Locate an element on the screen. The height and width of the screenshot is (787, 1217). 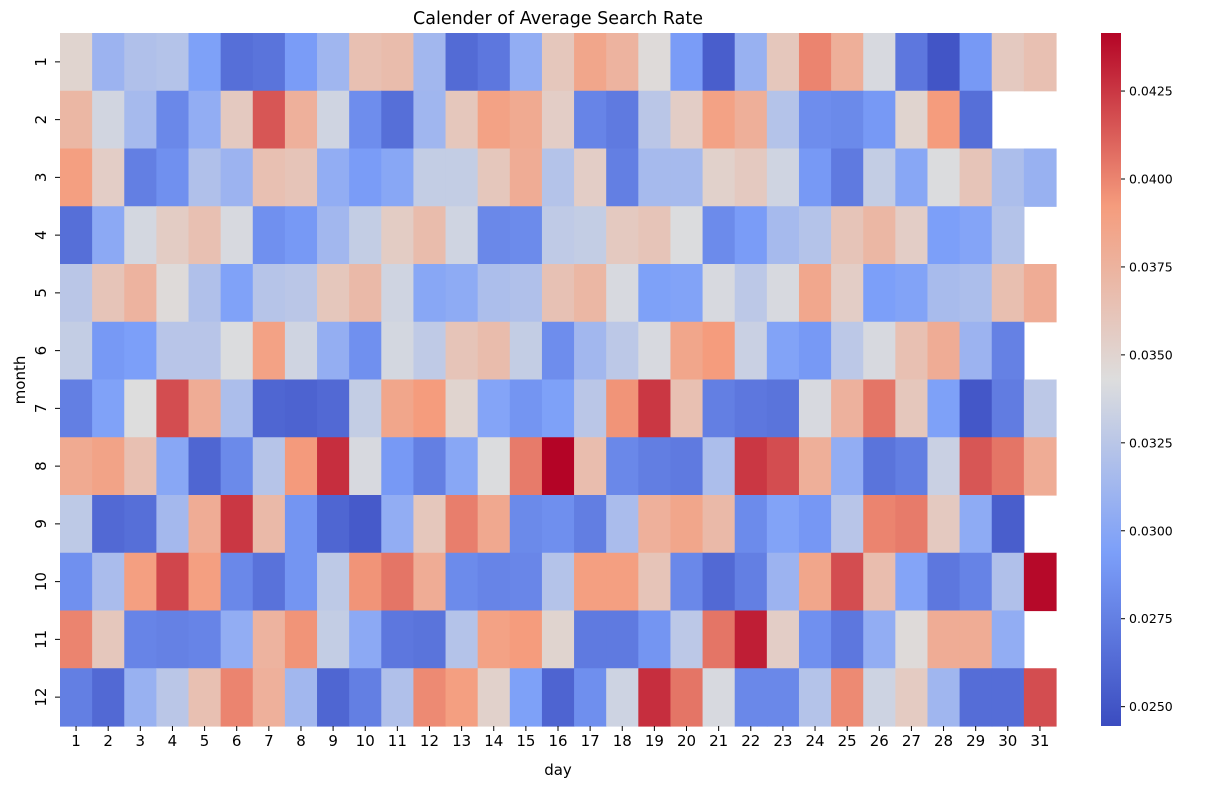
colorbar-tick-label: 0.0375 is located at coordinates (1151, 266).